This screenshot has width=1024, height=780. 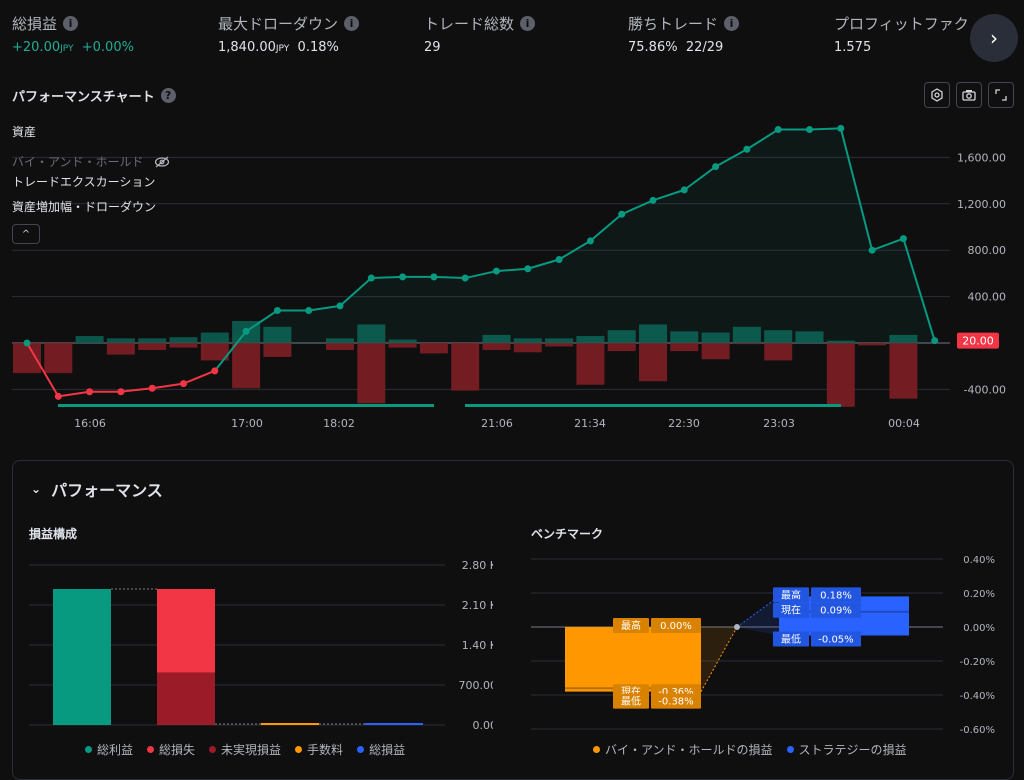 What do you see at coordinates (109, 749) in the screenshot?
I see `legend-gross-profit: 総利益` at bounding box center [109, 749].